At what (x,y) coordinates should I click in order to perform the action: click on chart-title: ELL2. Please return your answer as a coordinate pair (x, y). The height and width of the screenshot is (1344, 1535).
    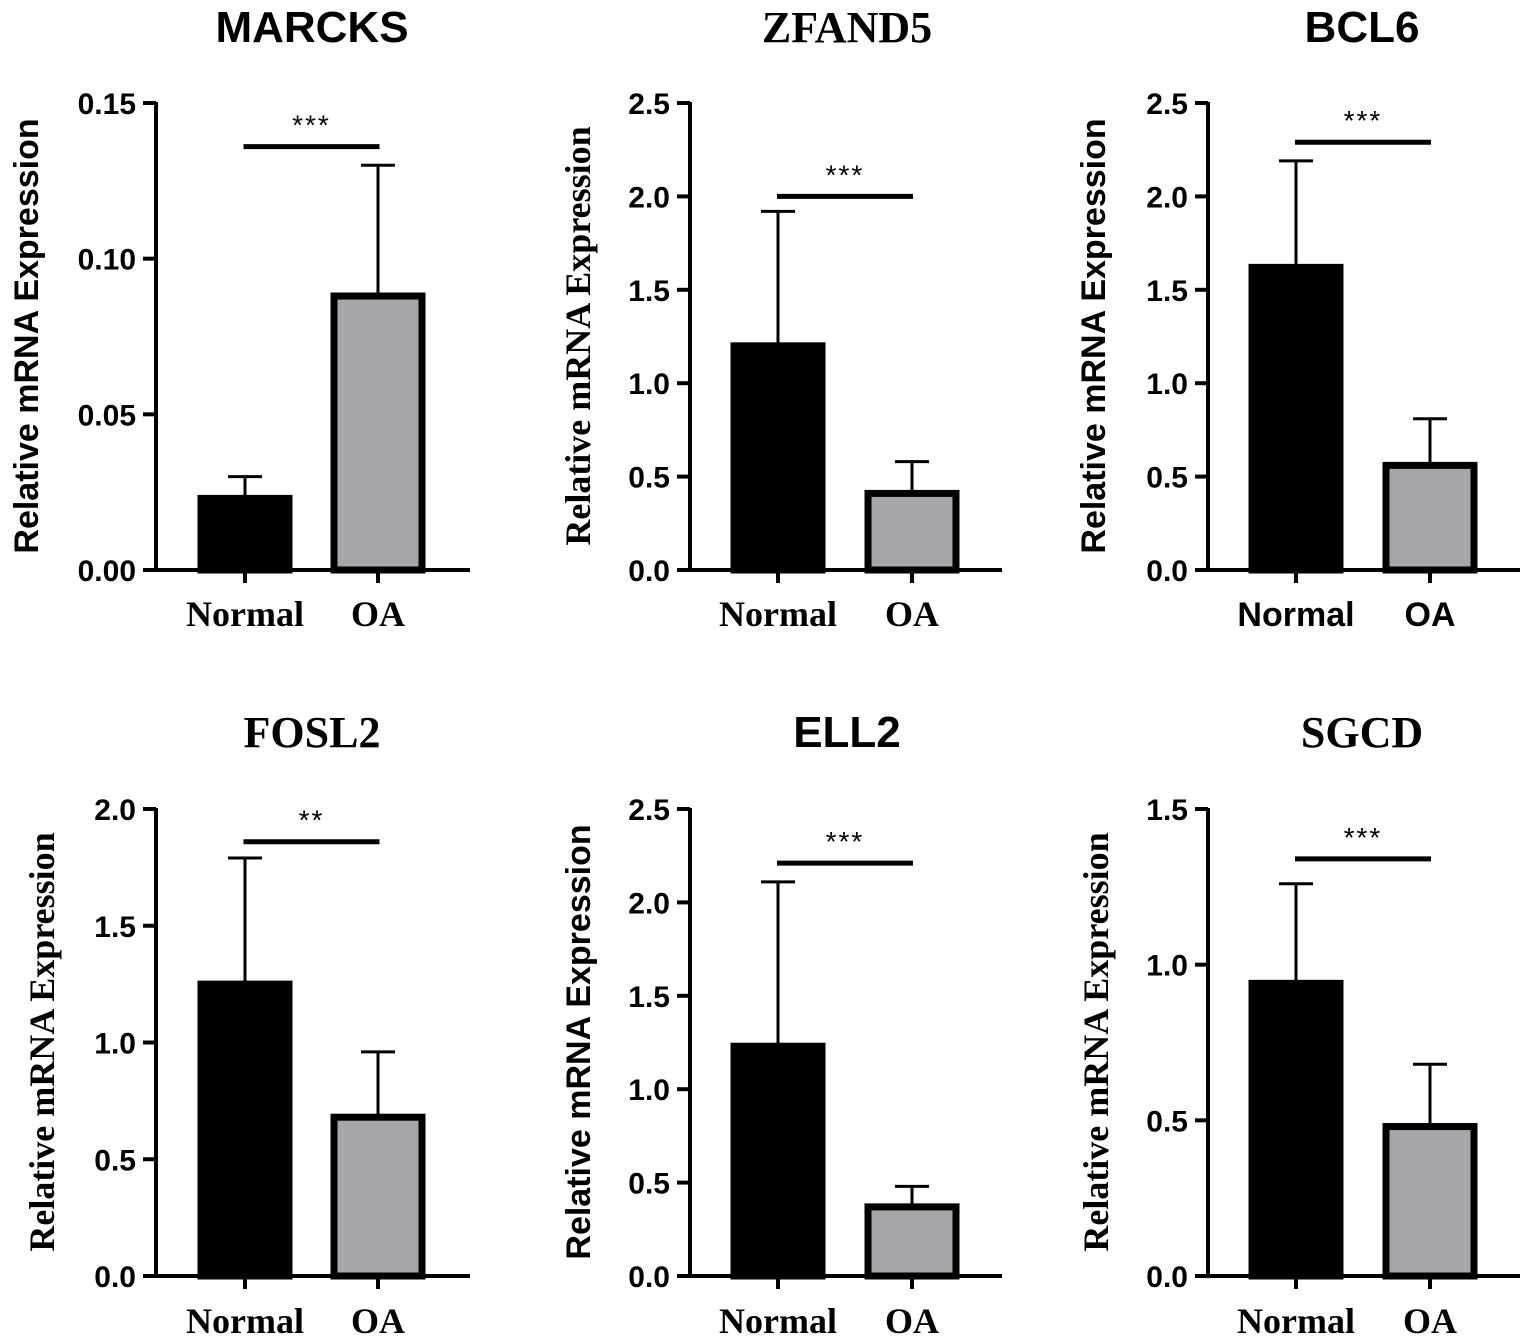
    Looking at the image, I should click on (847, 732).